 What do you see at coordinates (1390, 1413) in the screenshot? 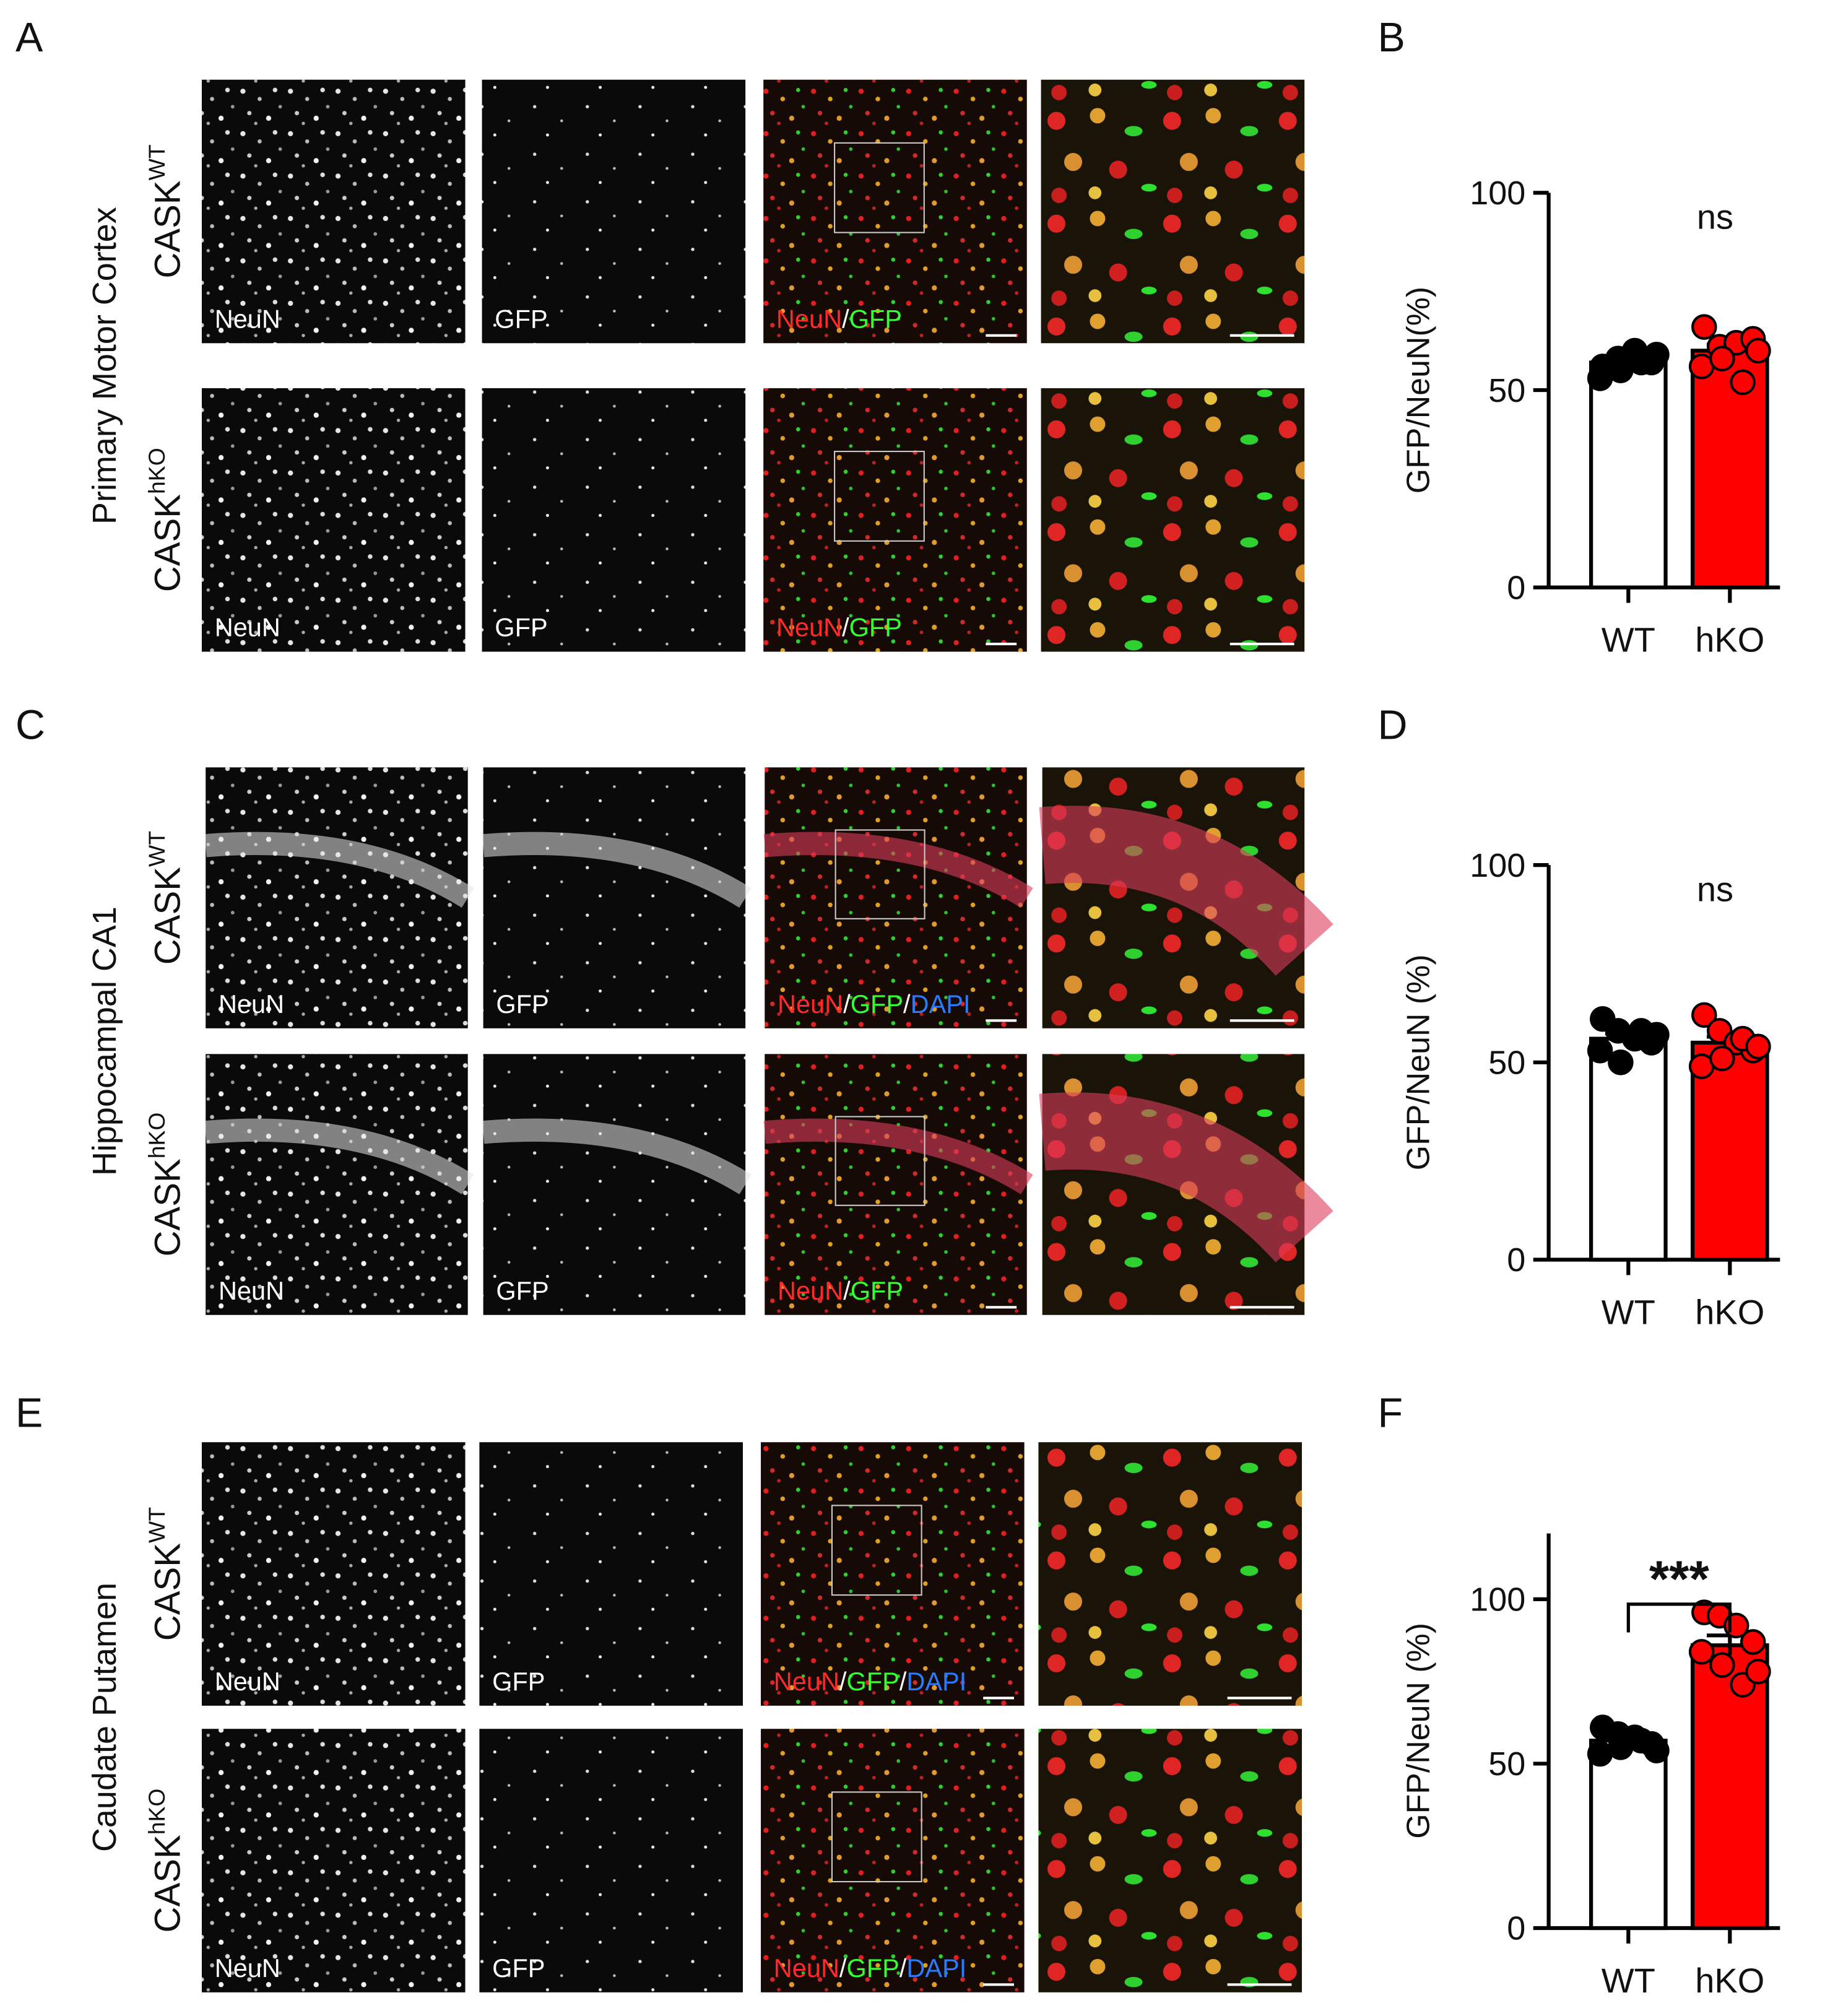
I see `panel-letter: F` at bounding box center [1390, 1413].